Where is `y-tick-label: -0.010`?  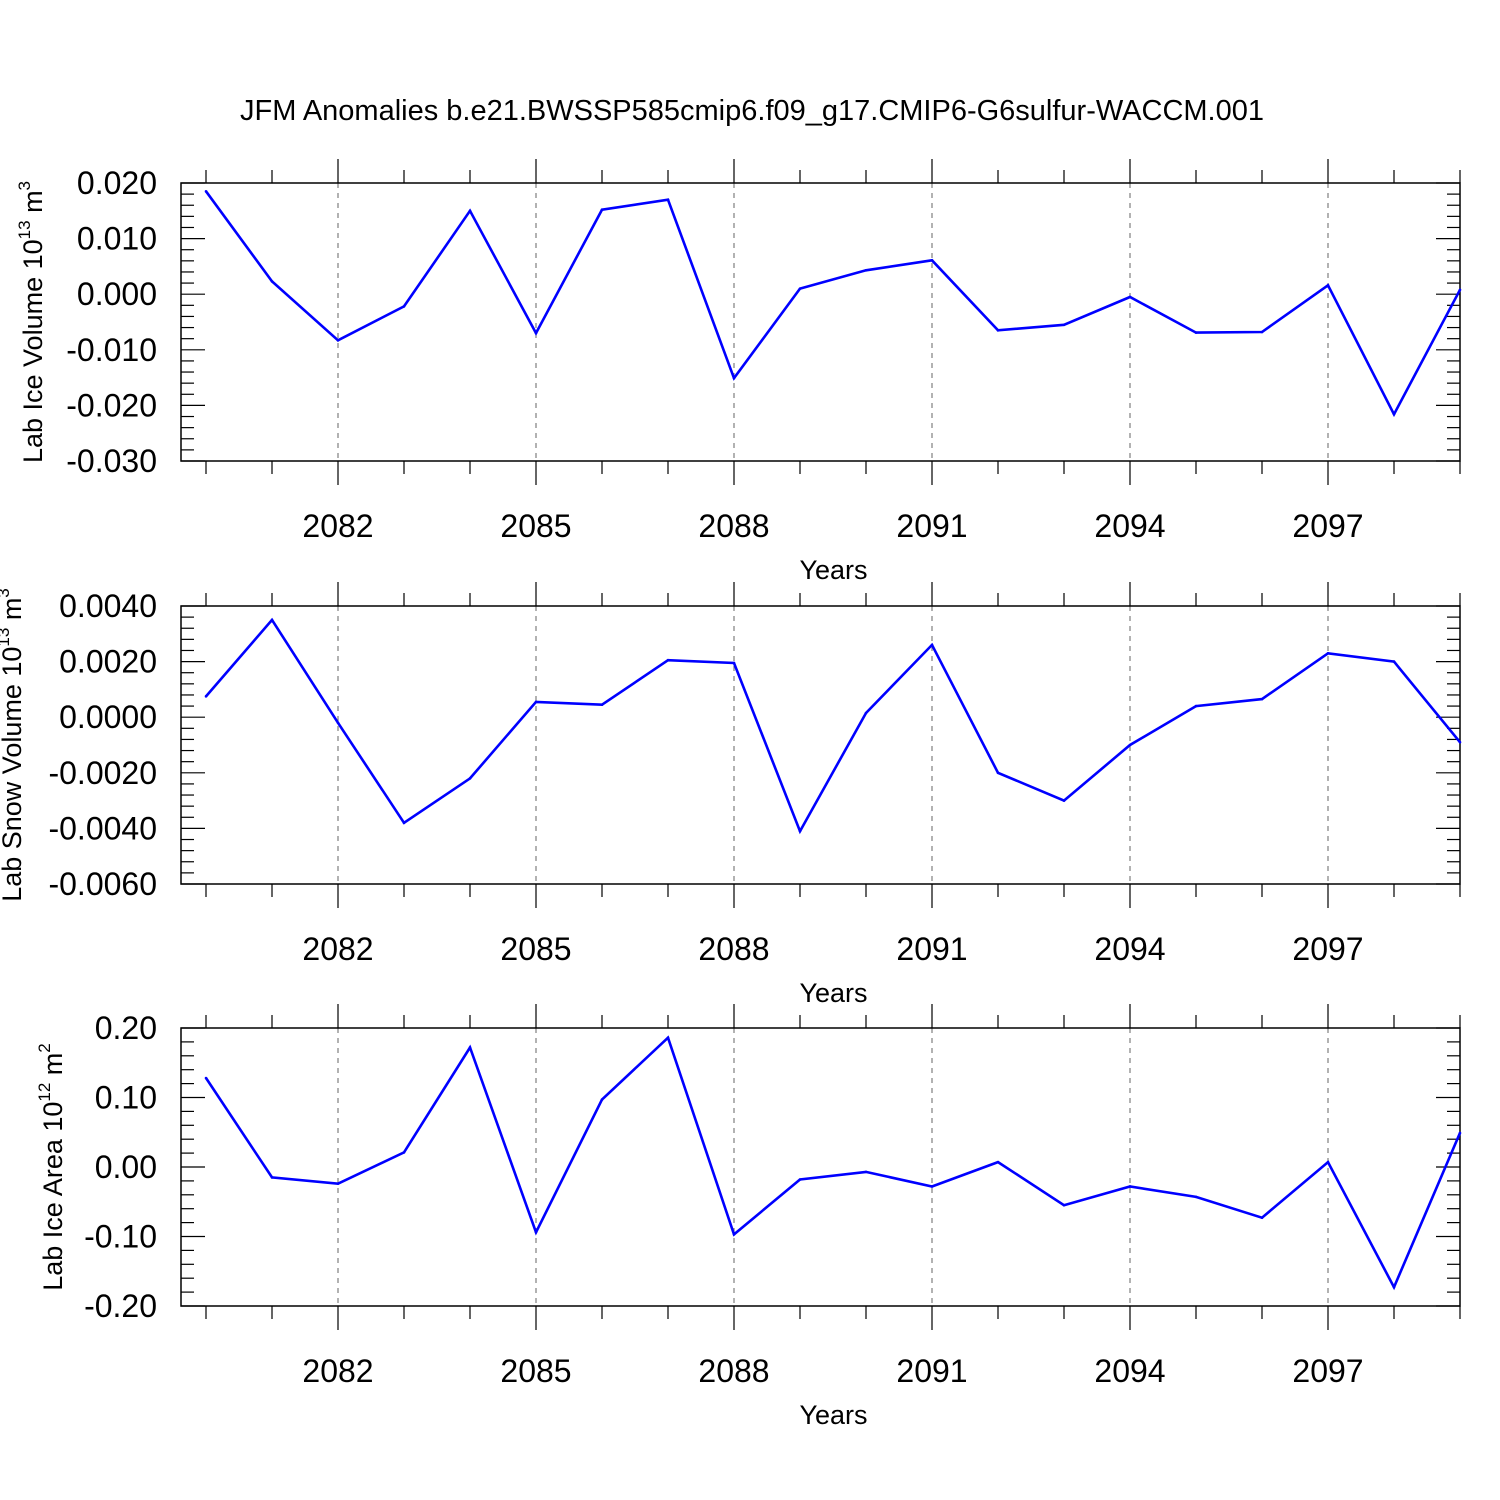 y-tick-label: -0.010 is located at coordinates (111, 350).